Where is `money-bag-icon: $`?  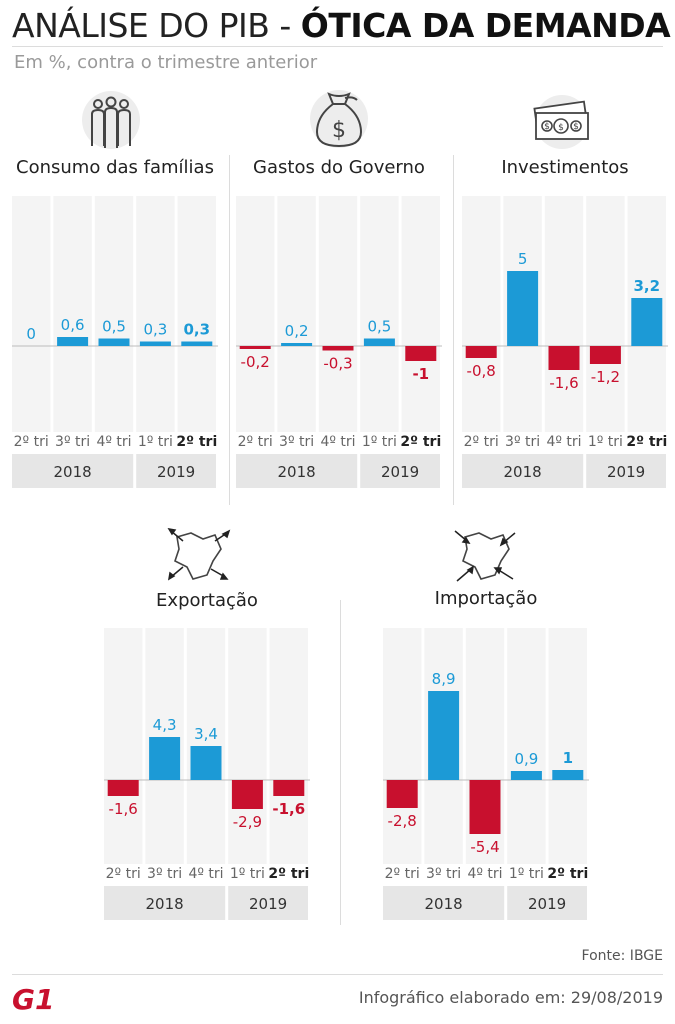
money-bag-icon: $ is located at coordinates (339, 119).